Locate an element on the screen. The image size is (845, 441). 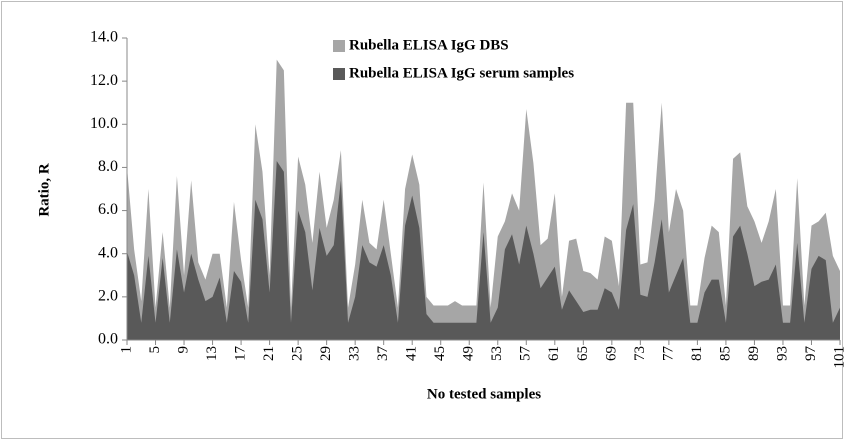
x-tick-label: 45 is located at coordinates (440, 353).